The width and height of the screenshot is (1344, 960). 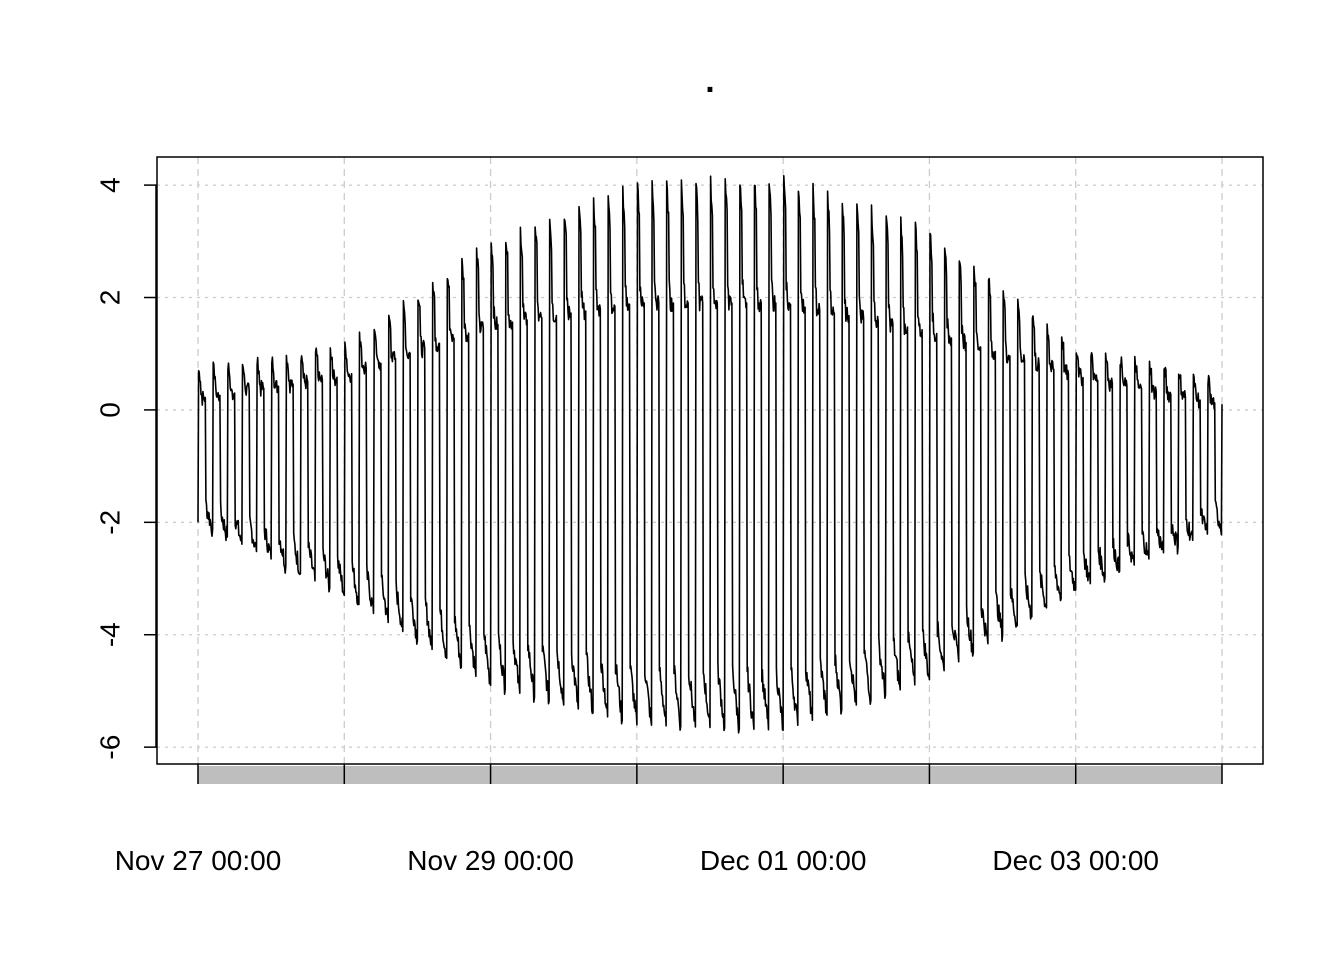 I want to click on x-axis-band, so click(x=710, y=775).